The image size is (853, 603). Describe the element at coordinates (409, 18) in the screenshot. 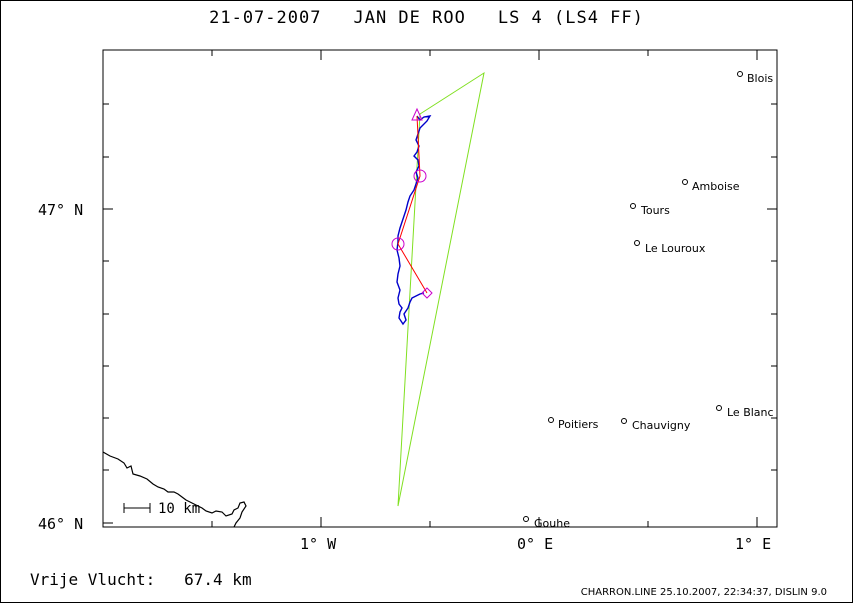

I see `pilot-name: JAN DE ROO` at that location.